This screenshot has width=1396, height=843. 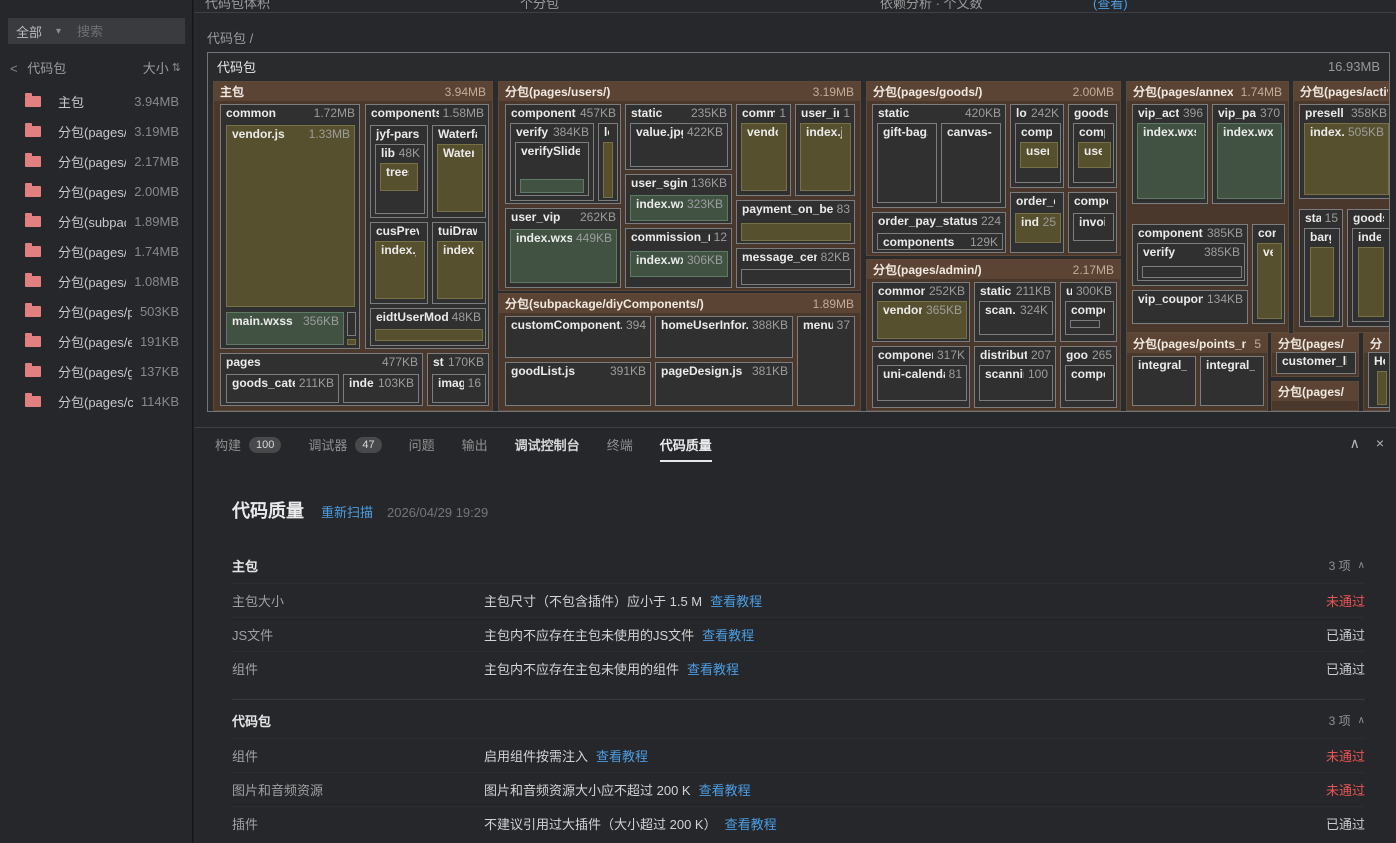 I want to click on treemap-cell: images16, so click(x=459, y=388).